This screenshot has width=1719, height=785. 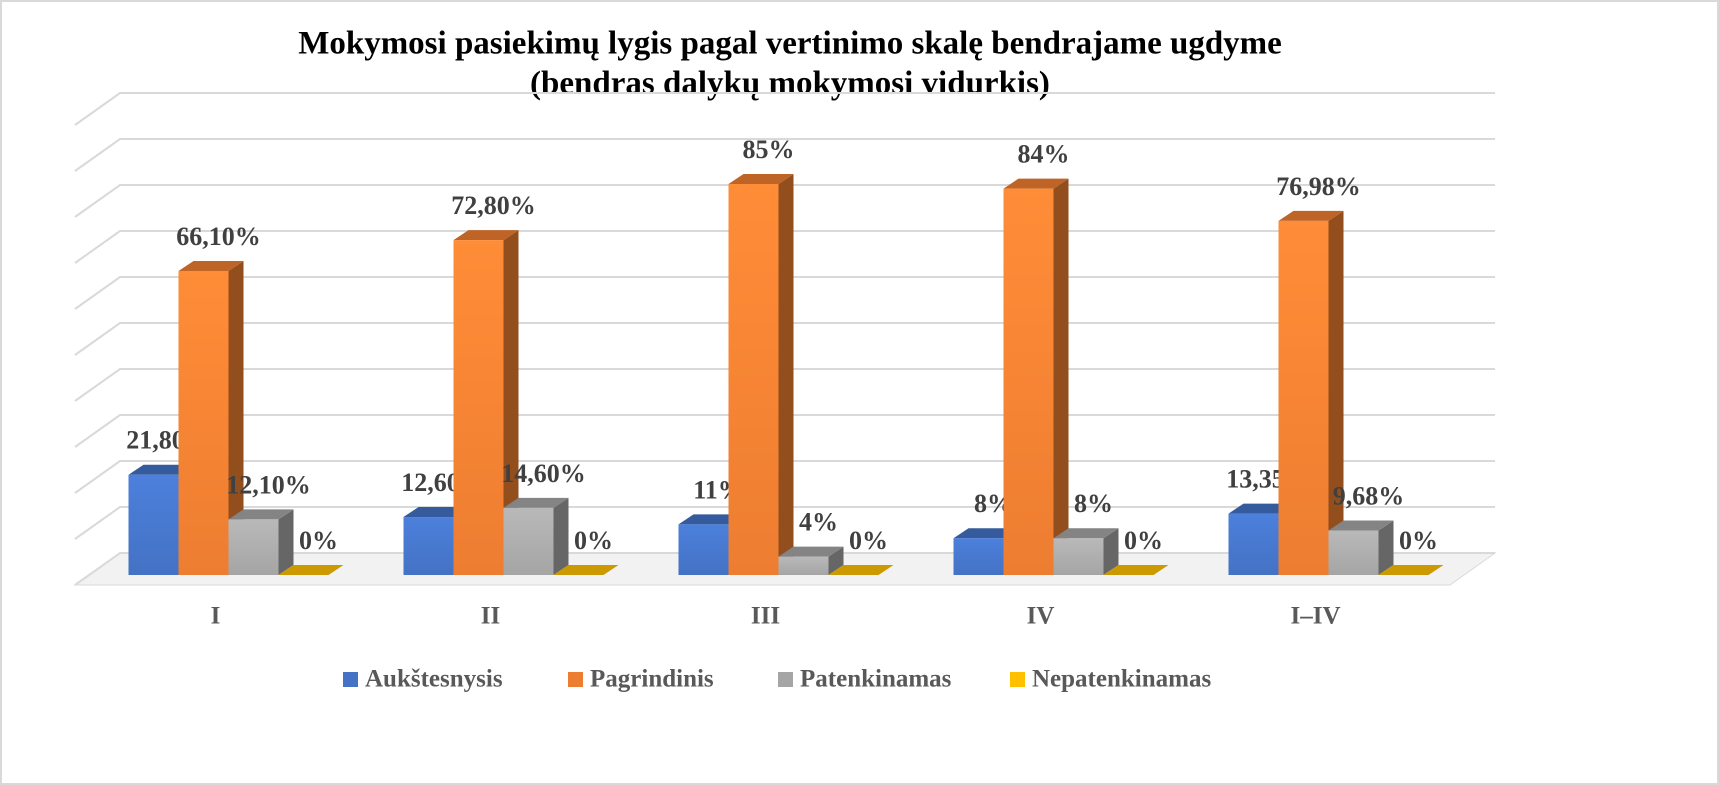 I want to click on data-label: 76,98%, so click(x=1318, y=186).